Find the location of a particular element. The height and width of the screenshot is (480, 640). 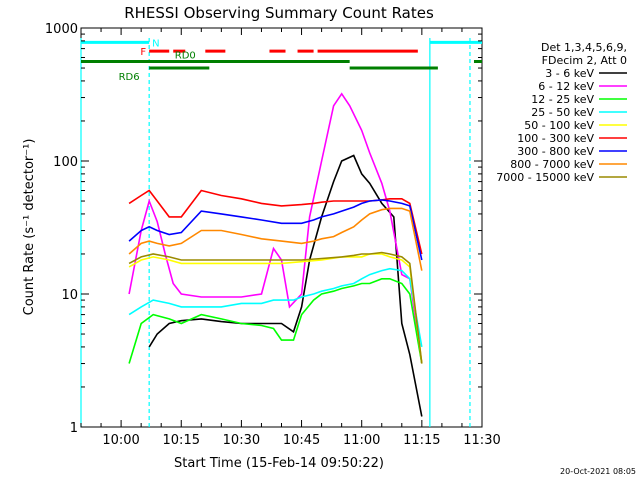

series-line-25-50-kev is located at coordinates (275, 307).